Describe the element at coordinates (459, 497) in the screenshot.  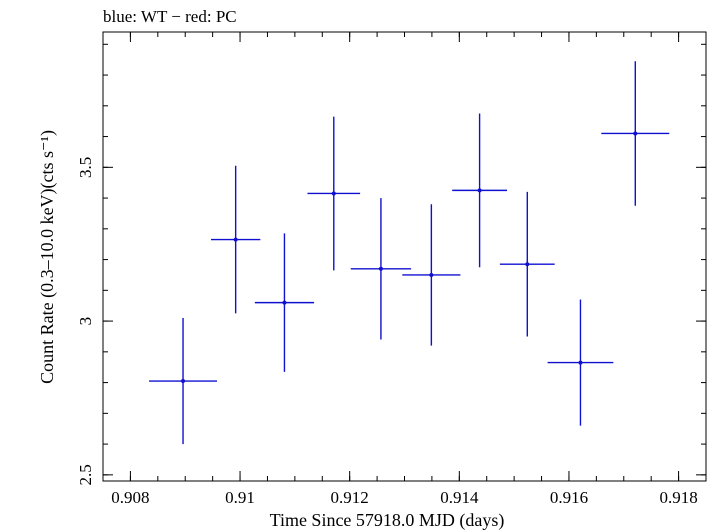
I see `x-tick-label: 0.914` at that location.